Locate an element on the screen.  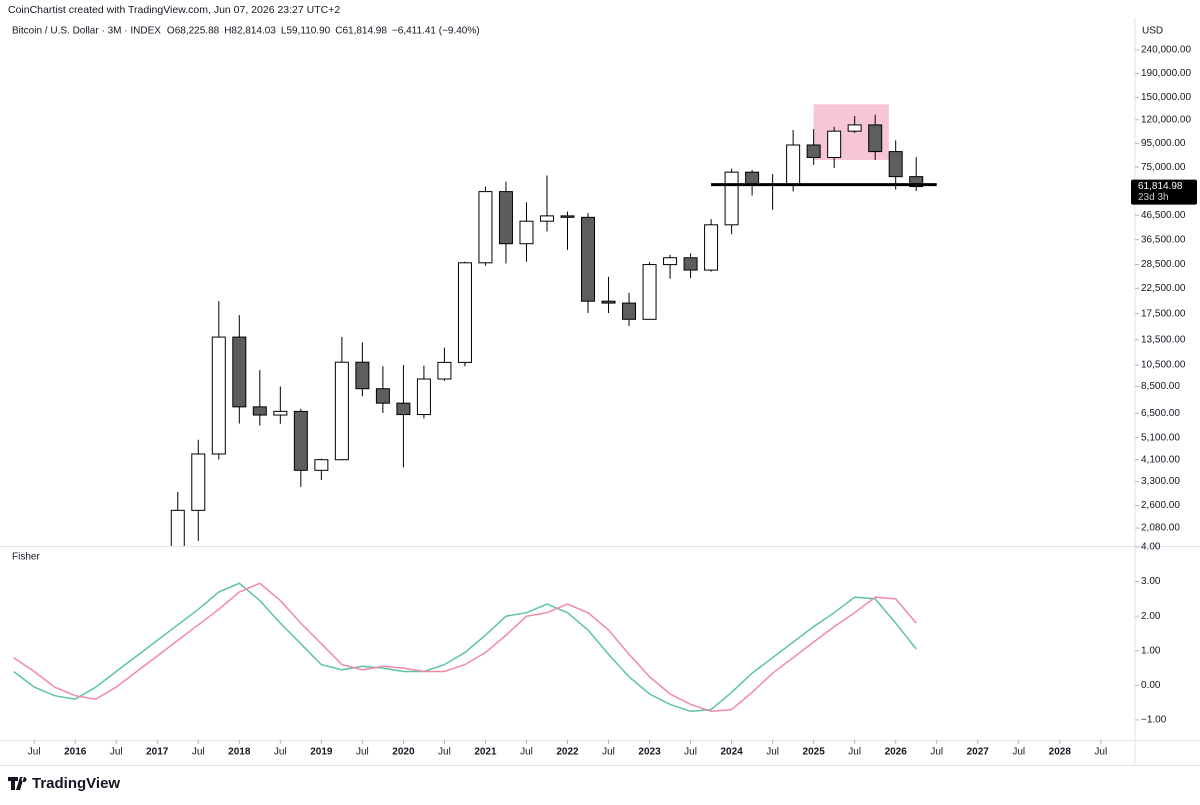
y-tick-label: 36,500.00 is located at coordinates (1163, 239).